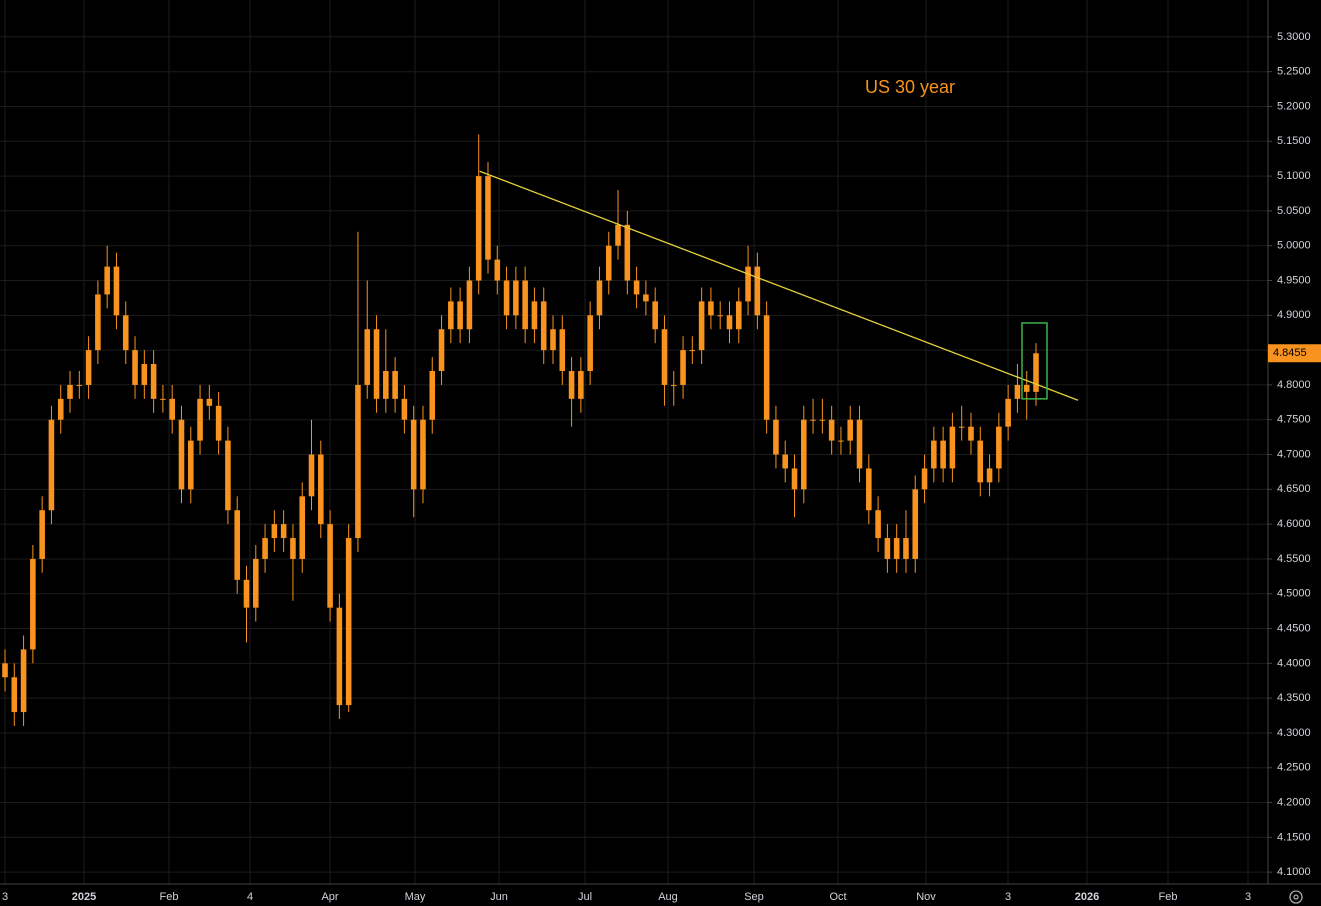 The height and width of the screenshot is (906, 1321). I want to click on x-tick-label: 2026, so click(1087, 897).